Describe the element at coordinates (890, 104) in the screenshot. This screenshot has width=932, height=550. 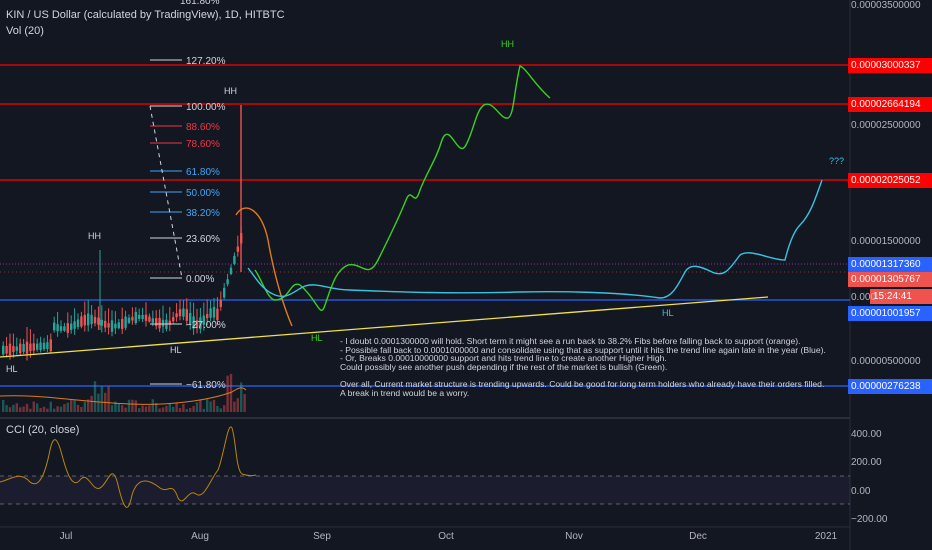
I see `price-label-1: 0.00002664194` at that location.